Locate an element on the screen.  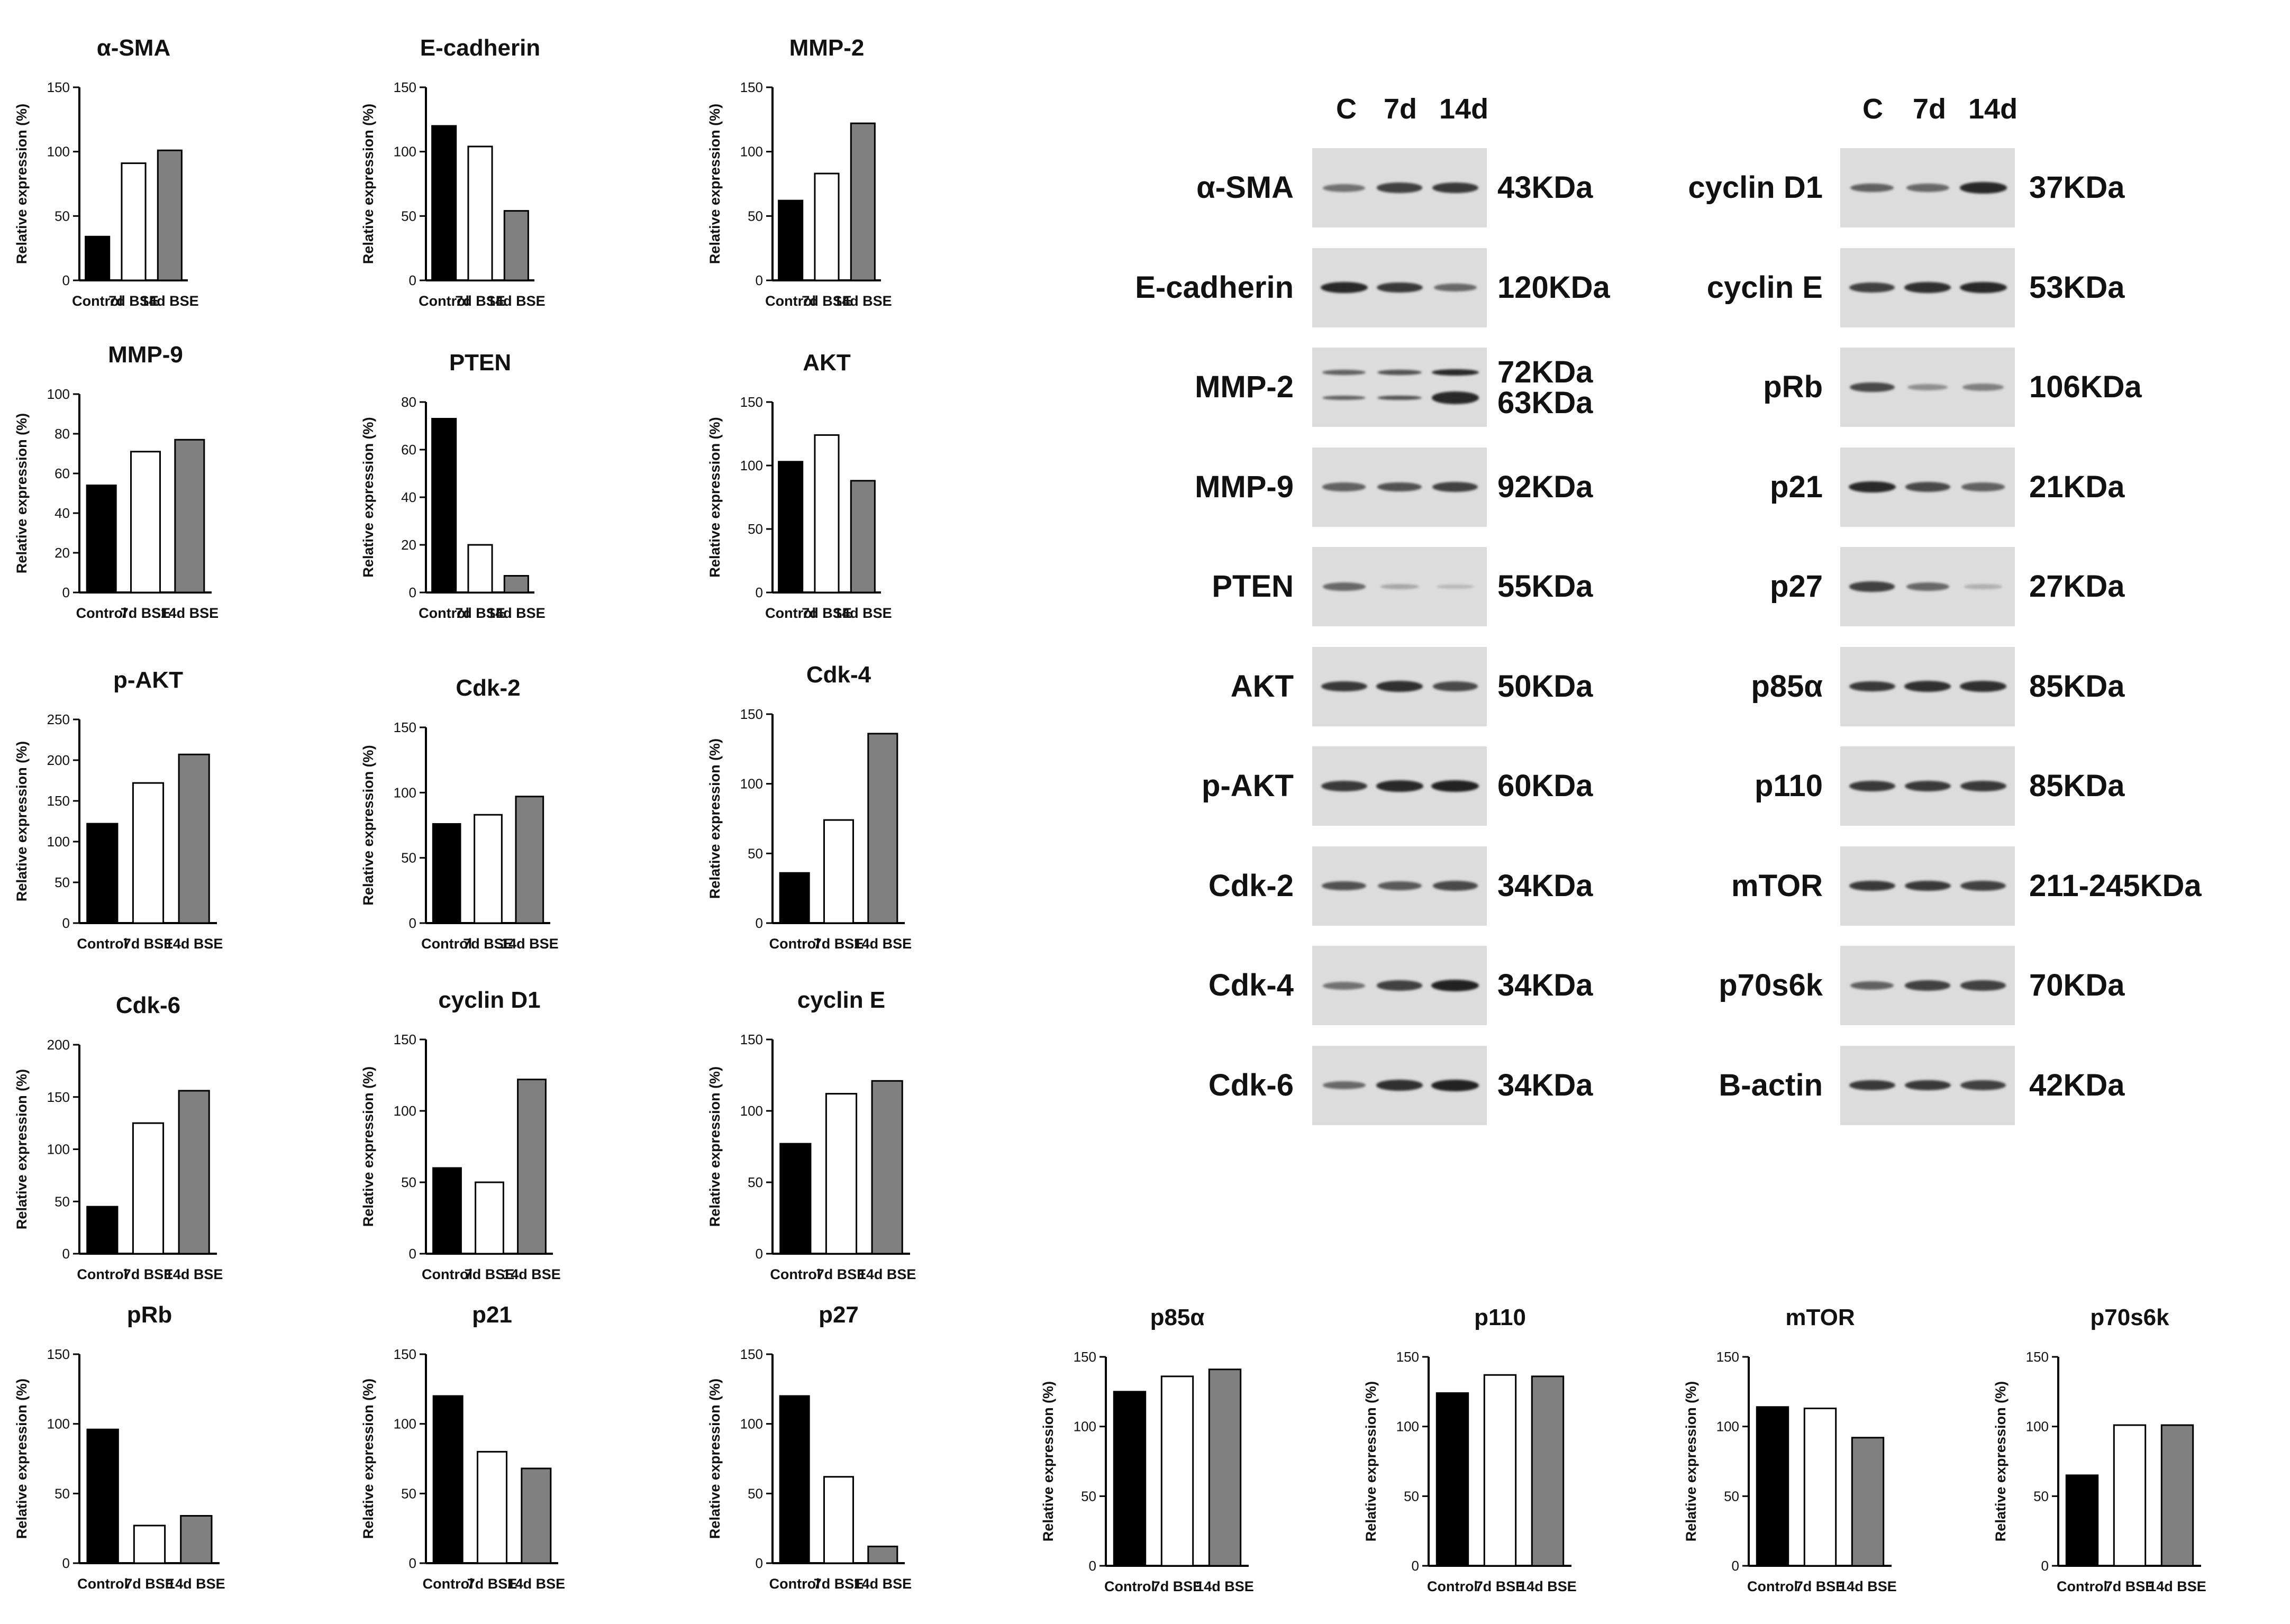
y-tick-label: 40 is located at coordinates (408, 497).